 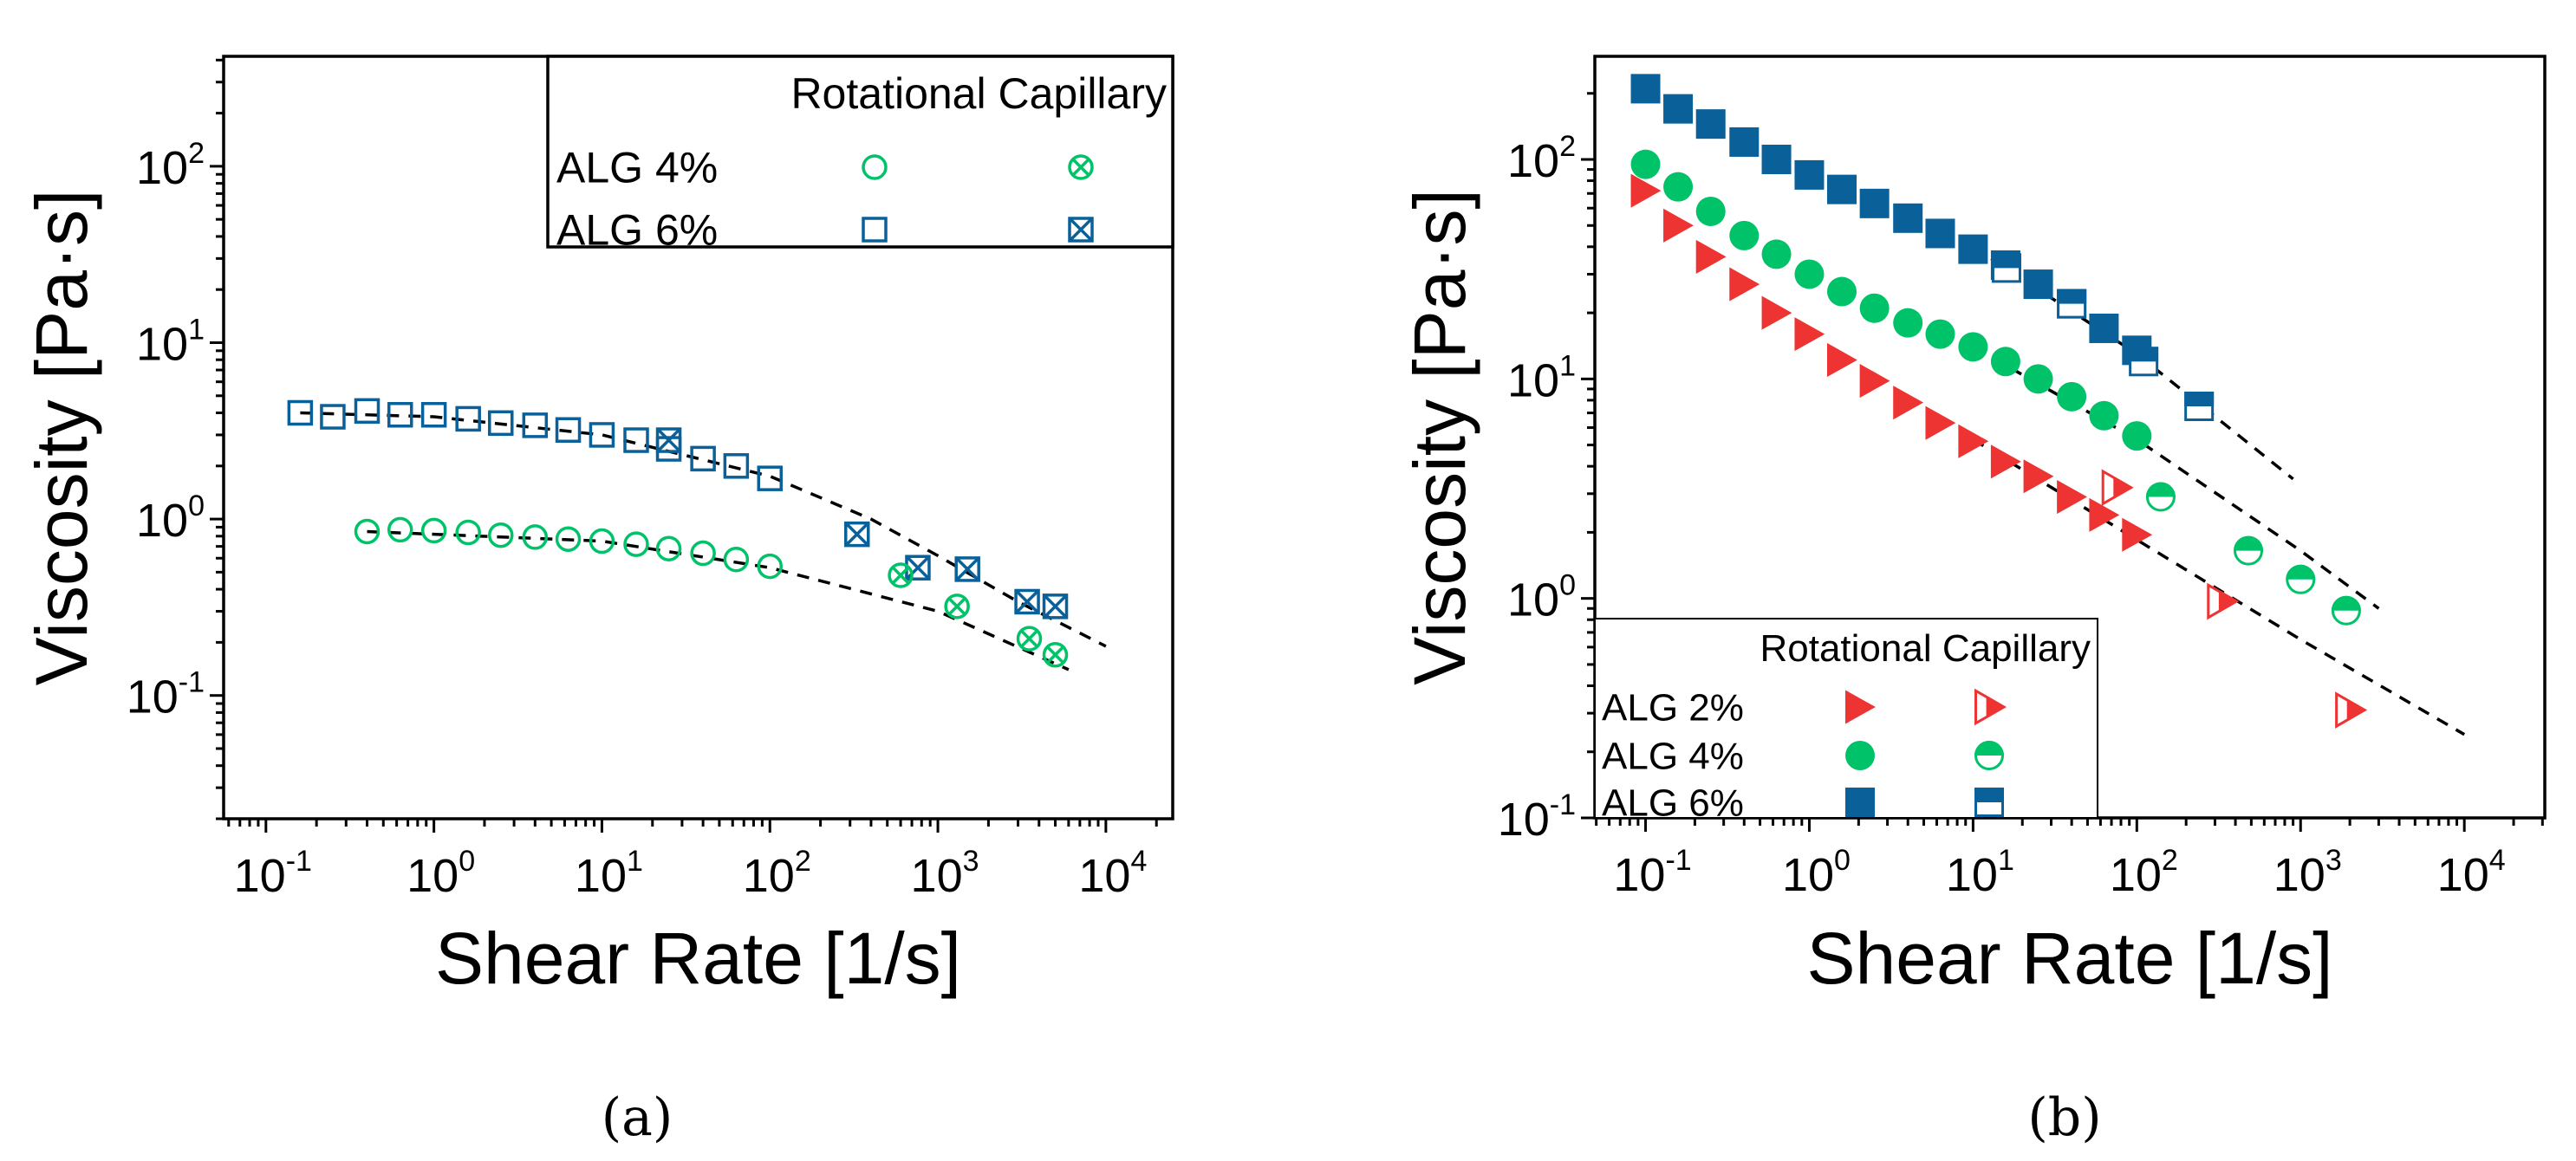 I want to click on y-tick-label: 10⁻¹, so click(x=166, y=695).